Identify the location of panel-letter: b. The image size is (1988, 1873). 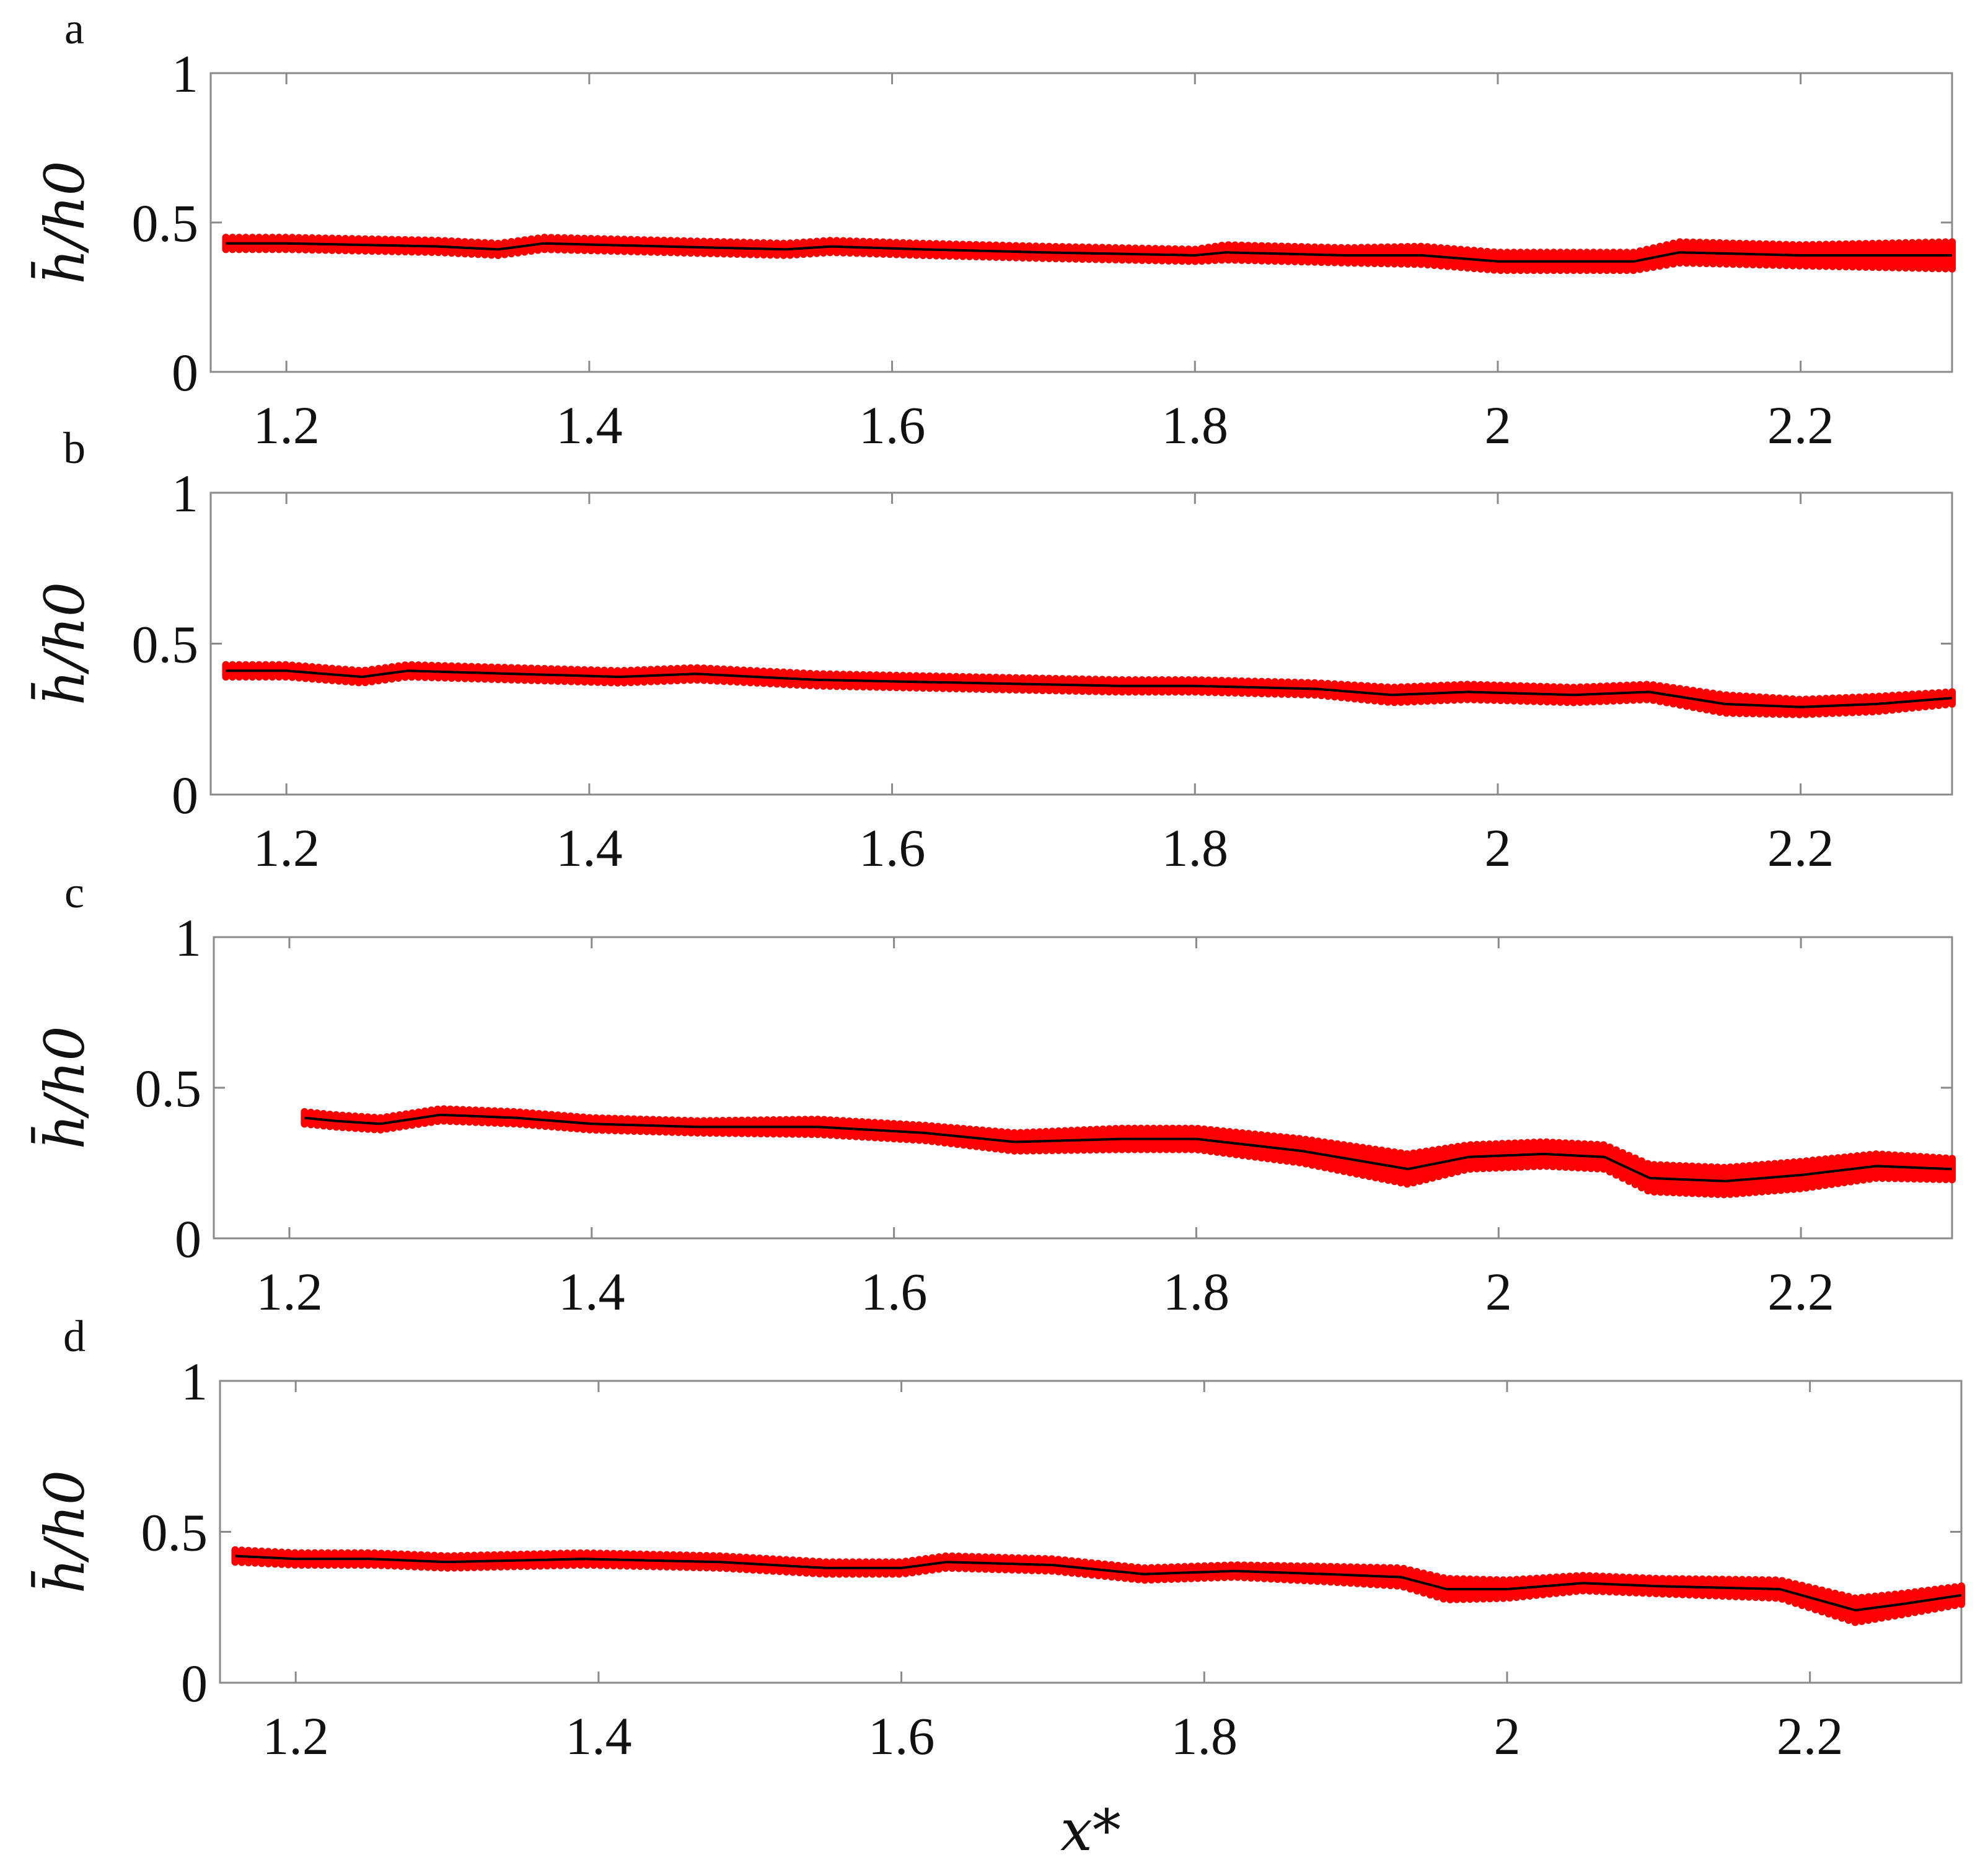
(74, 448).